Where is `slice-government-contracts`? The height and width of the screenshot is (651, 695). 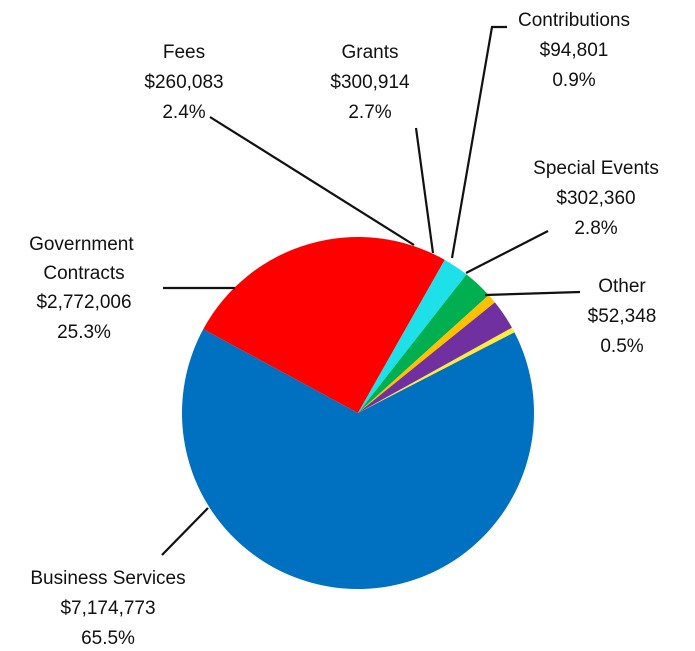
slice-government-contracts is located at coordinates (324, 325).